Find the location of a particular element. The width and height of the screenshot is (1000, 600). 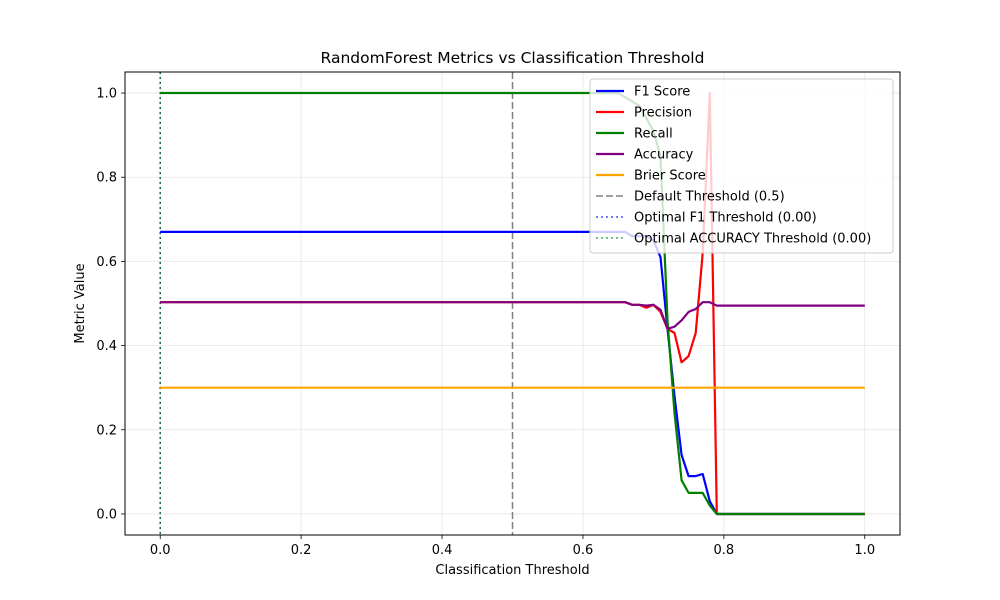

y-axis-label: Metric Value is located at coordinates (80, 303).